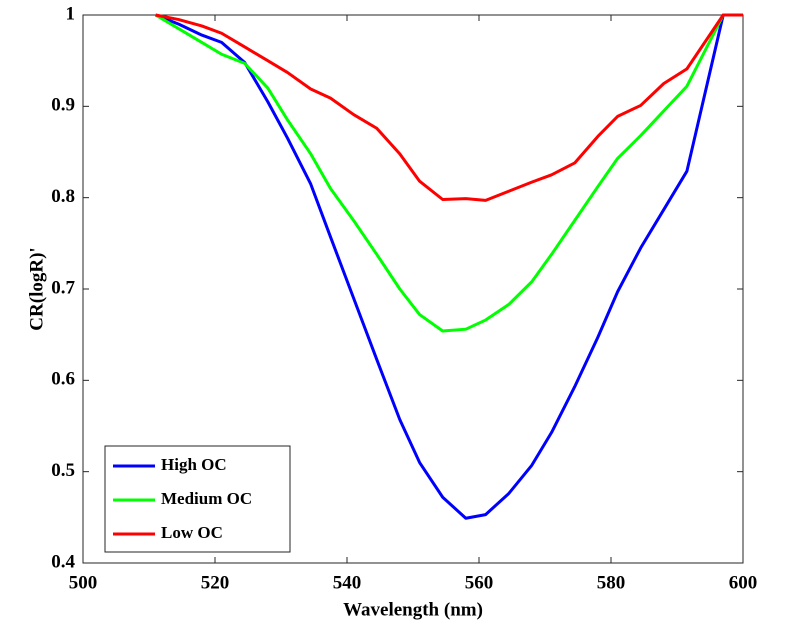 The image size is (785, 628). What do you see at coordinates (347, 582) in the screenshot?
I see `x-tick-label: 540` at bounding box center [347, 582].